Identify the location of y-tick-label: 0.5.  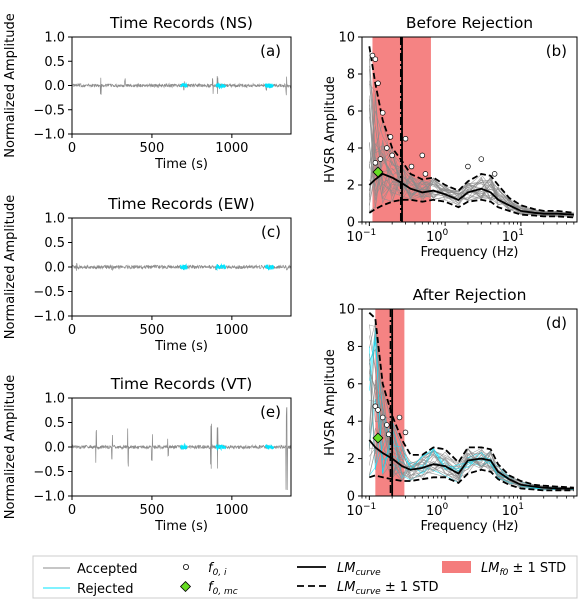
(54, 243).